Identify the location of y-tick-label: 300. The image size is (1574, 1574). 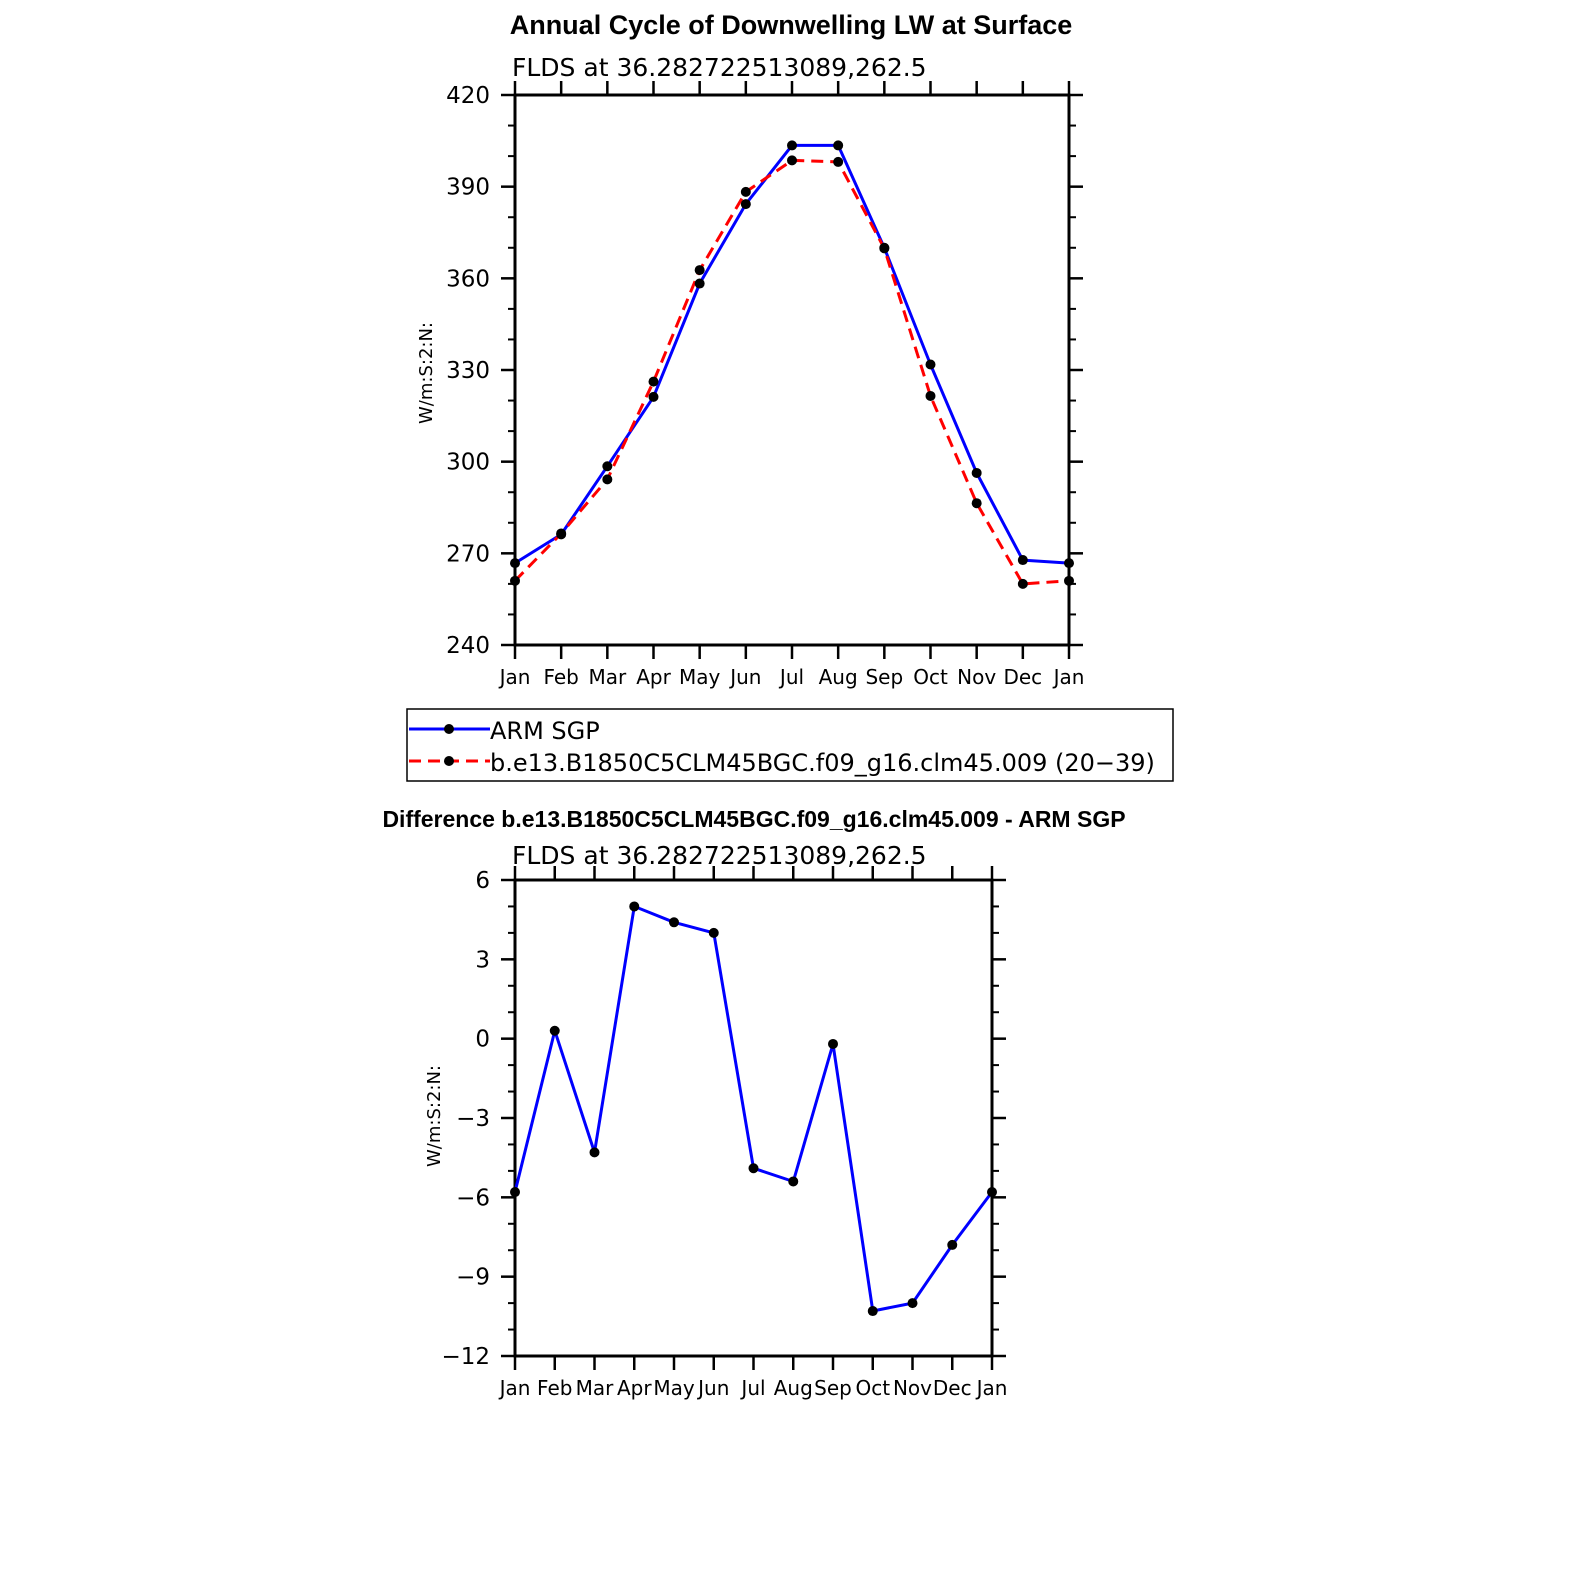
(468, 463).